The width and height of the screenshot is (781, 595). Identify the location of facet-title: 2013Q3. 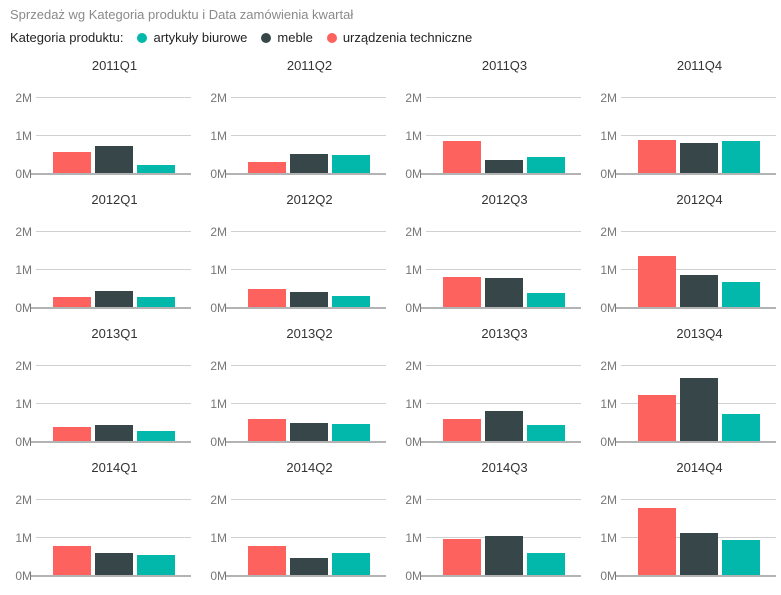
(504, 333).